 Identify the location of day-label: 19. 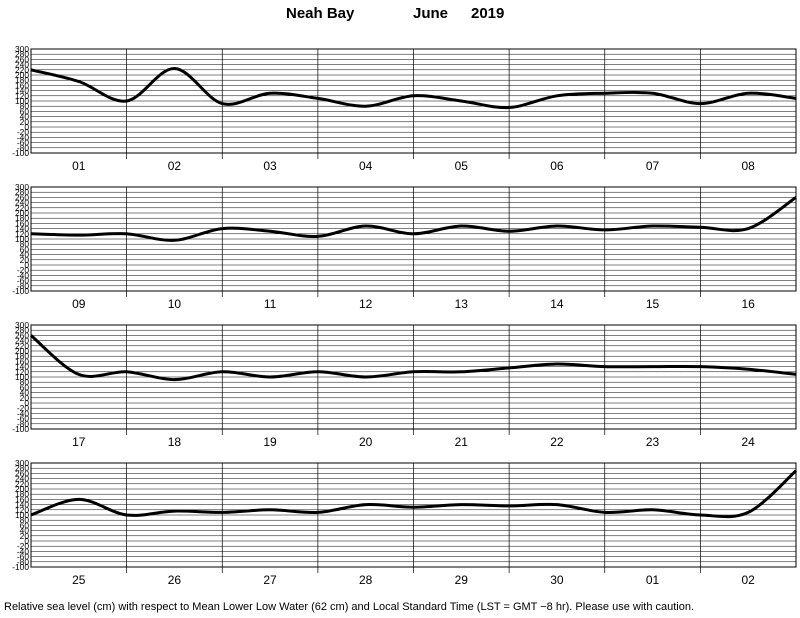
(270, 442).